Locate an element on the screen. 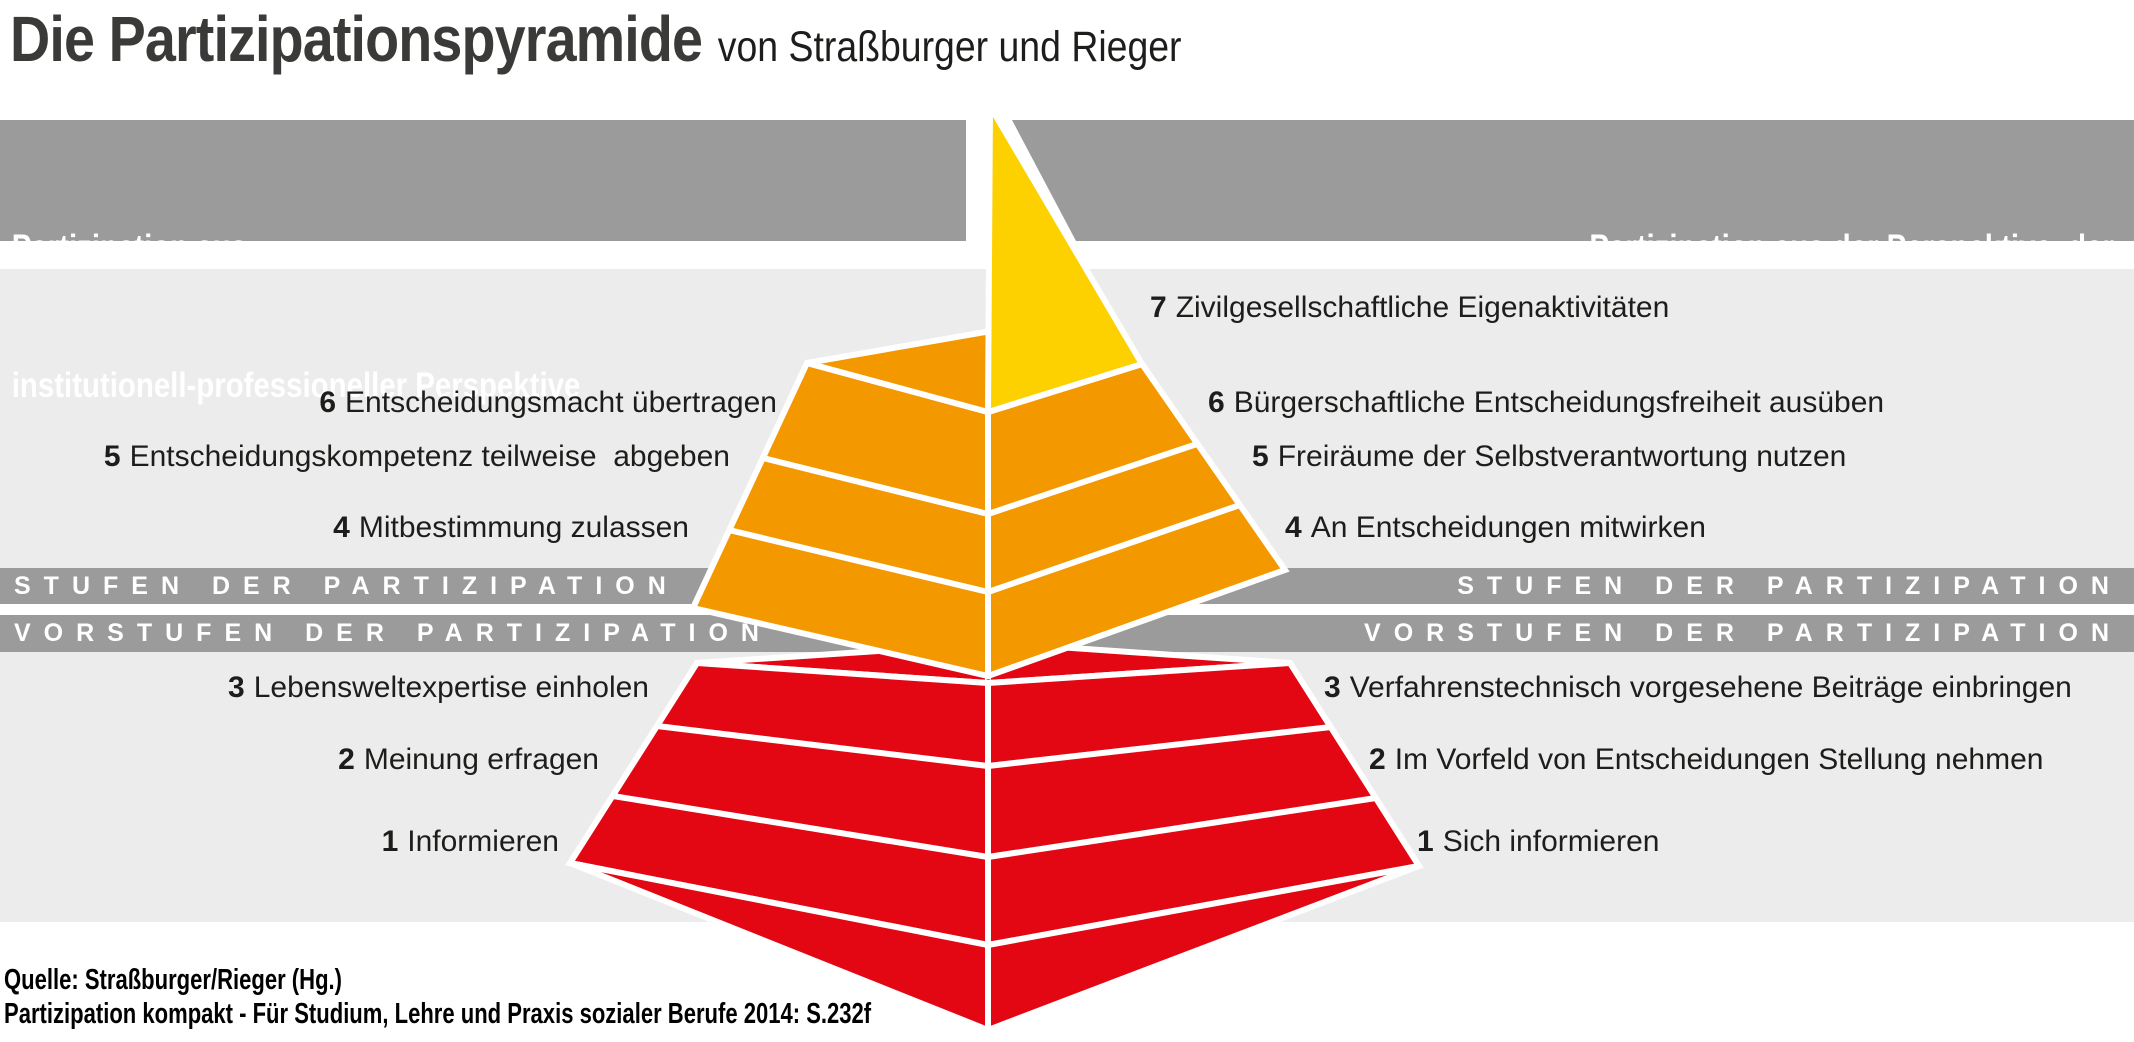 Image resolution: width=2134 pixels, height=1042 pixels. band-vorstufen-left-text: VORSTUFEN DER PARTIZIPATION is located at coordinates (393, 633).